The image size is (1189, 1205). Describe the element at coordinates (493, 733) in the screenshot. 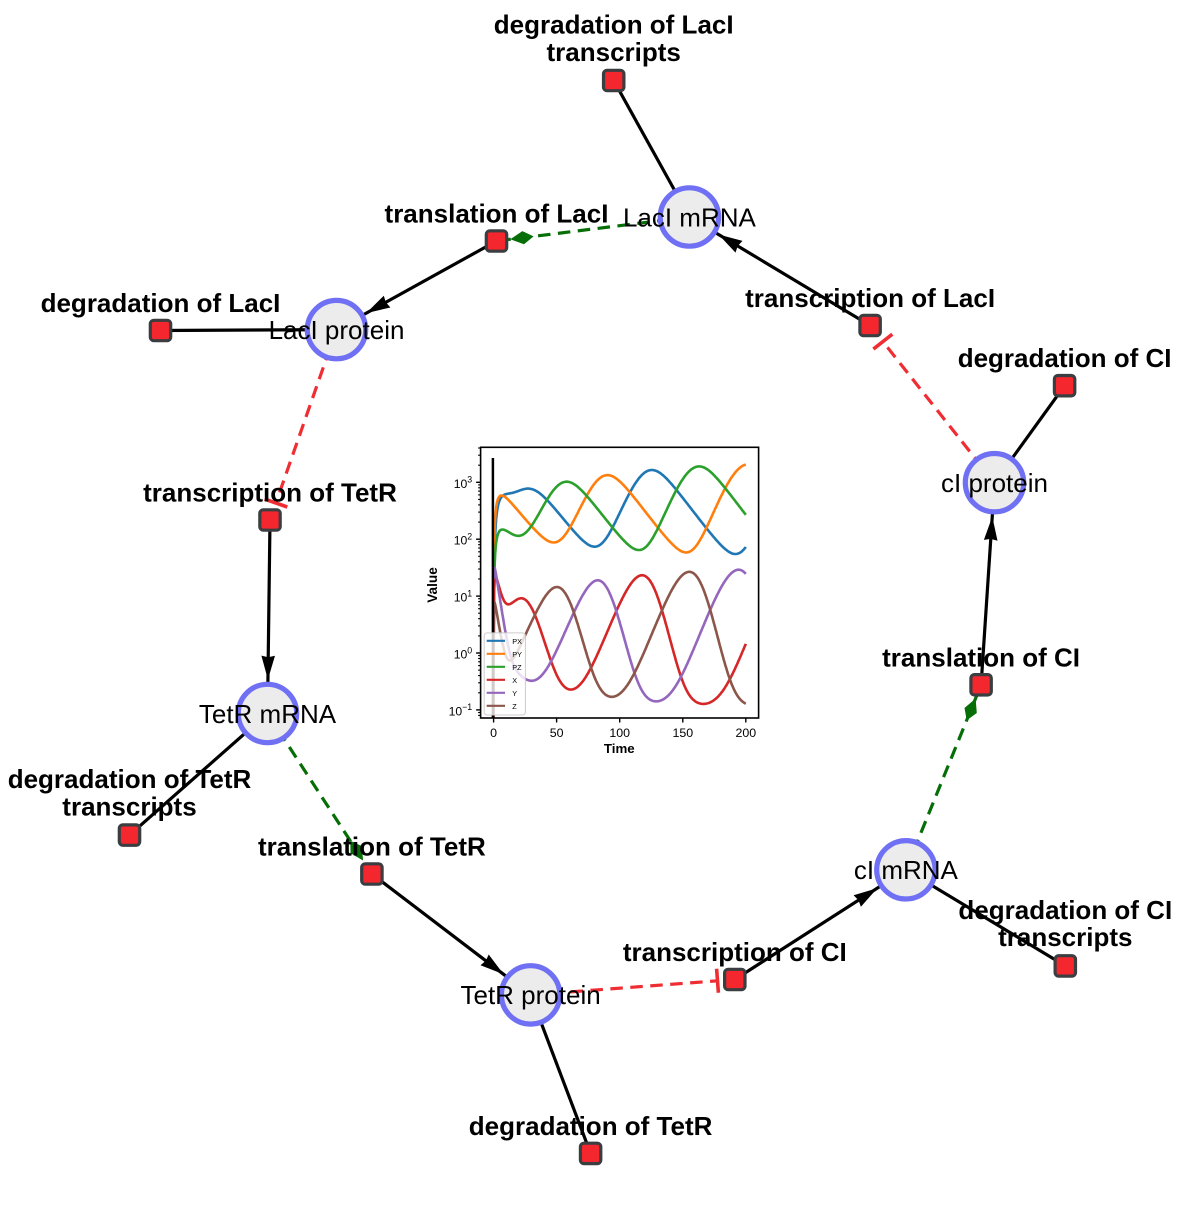

I see `svg-text: 0` at that location.